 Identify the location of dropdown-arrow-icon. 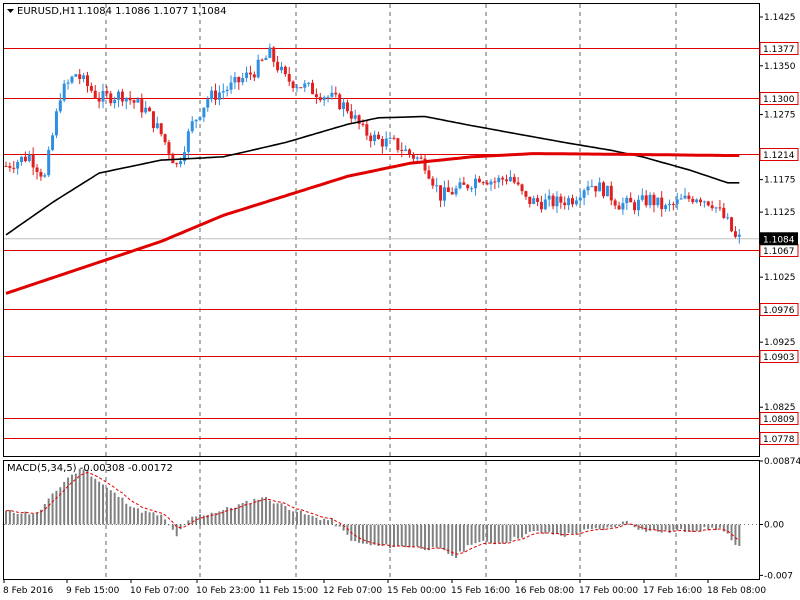
(10, 11).